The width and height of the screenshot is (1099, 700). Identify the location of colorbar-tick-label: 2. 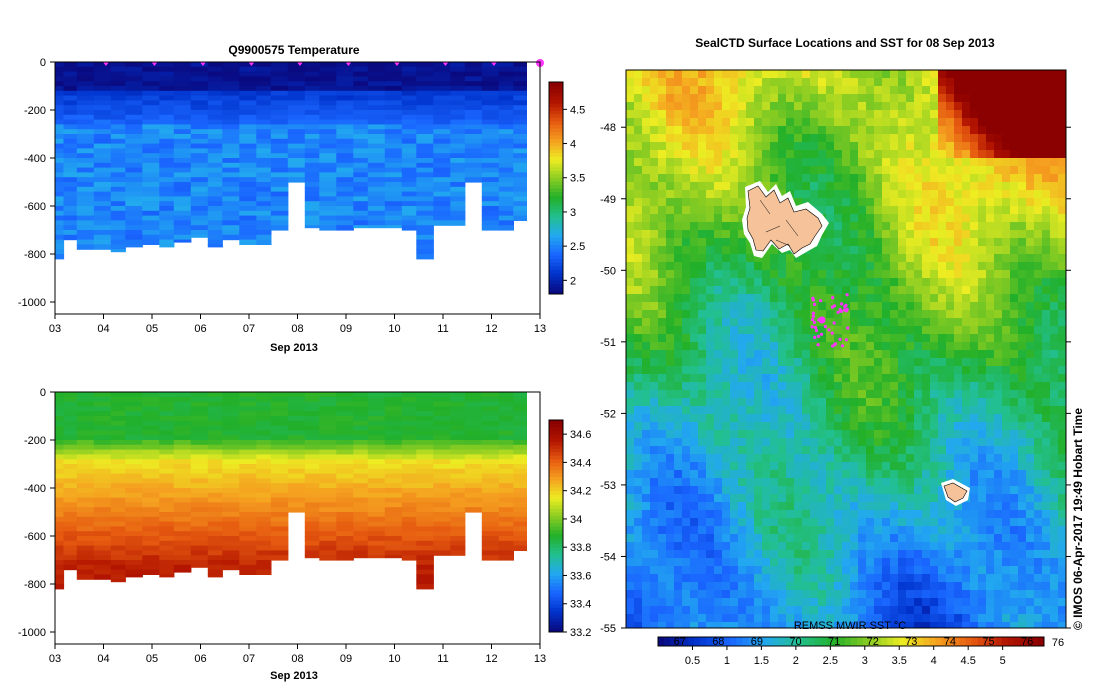
(573, 281).